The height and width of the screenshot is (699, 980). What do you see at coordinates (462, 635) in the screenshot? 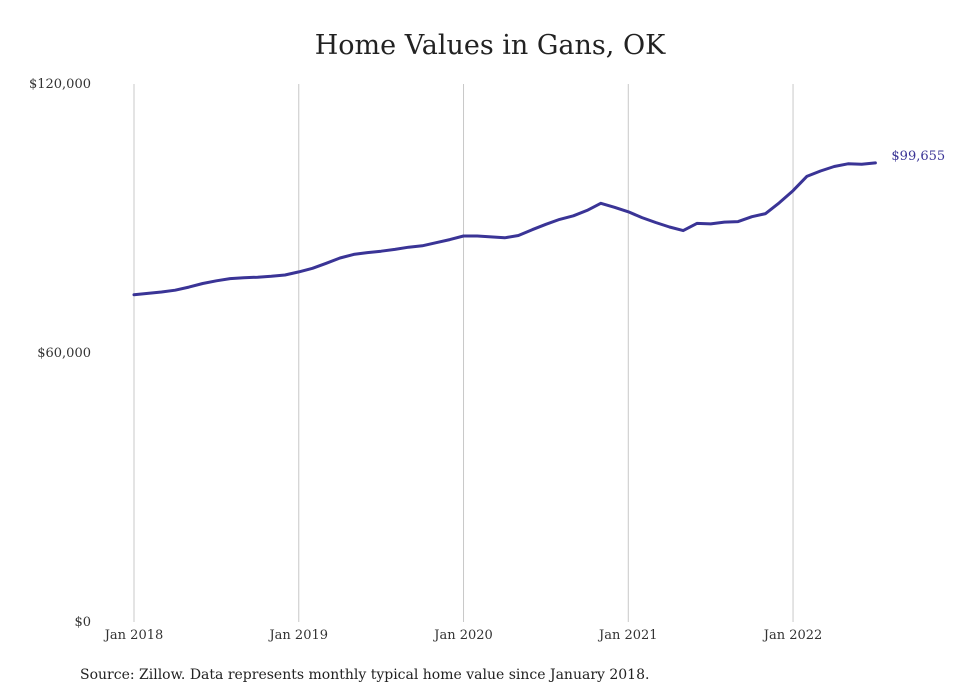
I see `x-tick-label: Jan 2020` at bounding box center [462, 635].